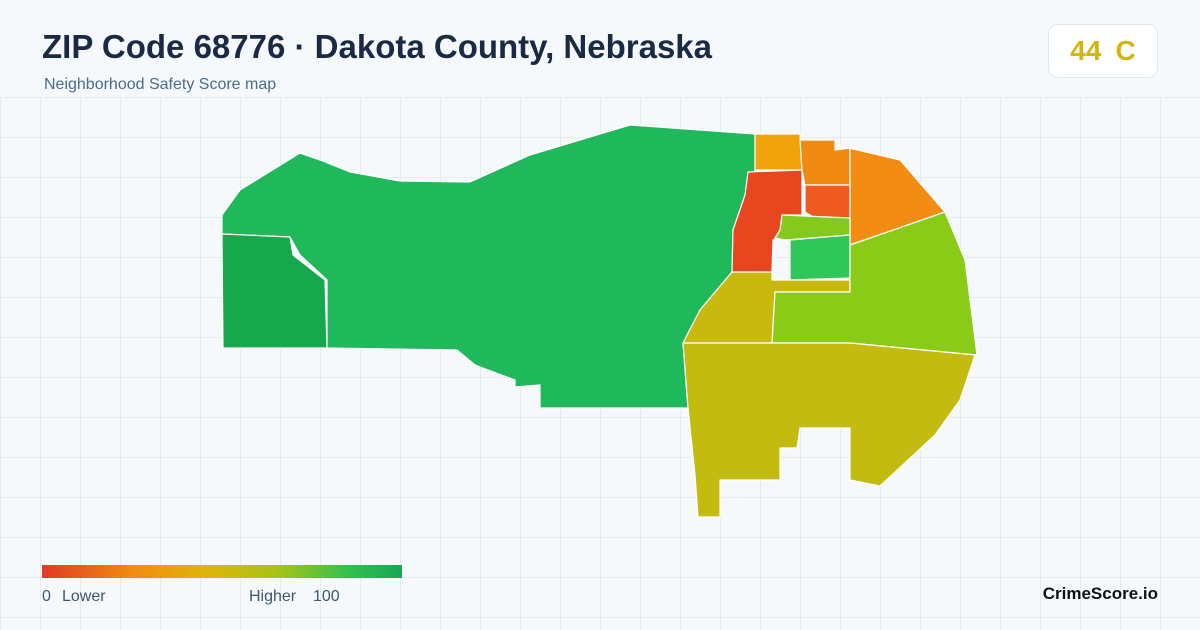 The height and width of the screenshot is (630, 1200). What do you see at coordinates (326, 596) in the screenshot?
I see `legend-max: 100` at bounding box center [326, 596].